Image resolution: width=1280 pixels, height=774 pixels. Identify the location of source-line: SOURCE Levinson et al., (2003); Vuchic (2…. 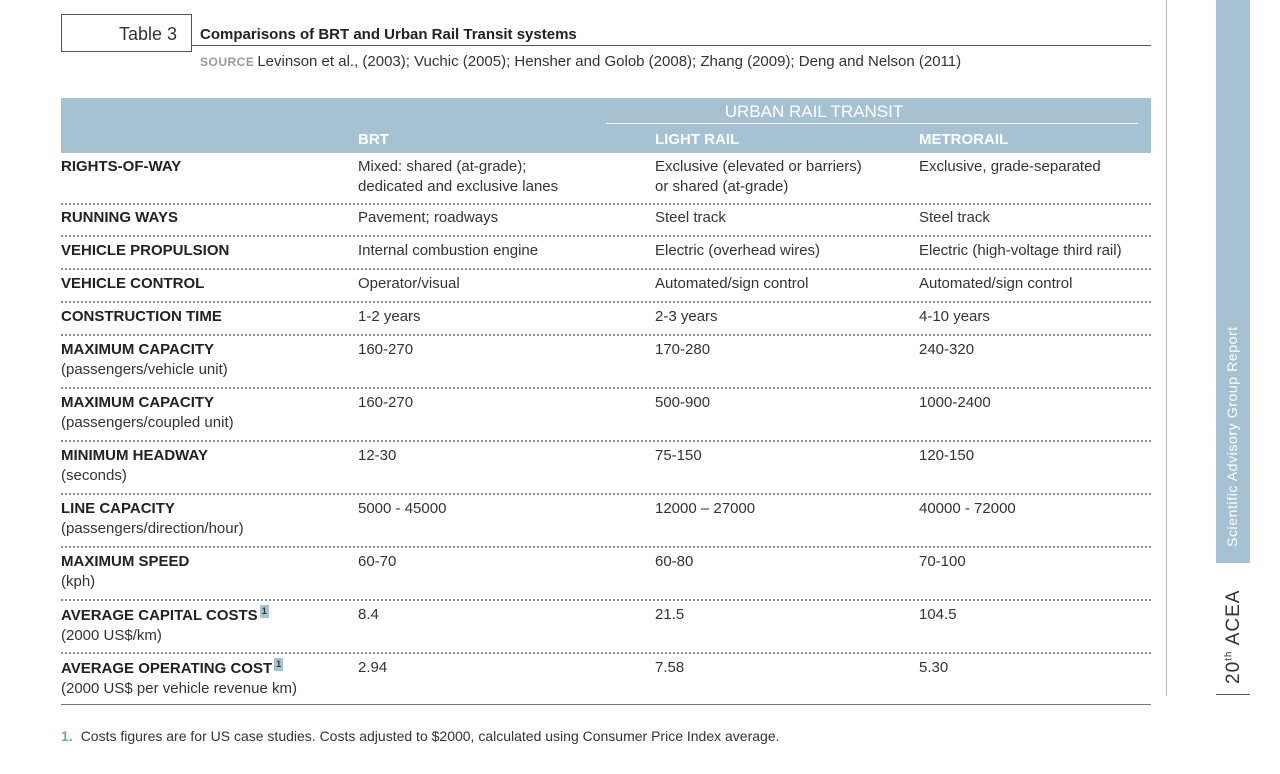
(580, 61).